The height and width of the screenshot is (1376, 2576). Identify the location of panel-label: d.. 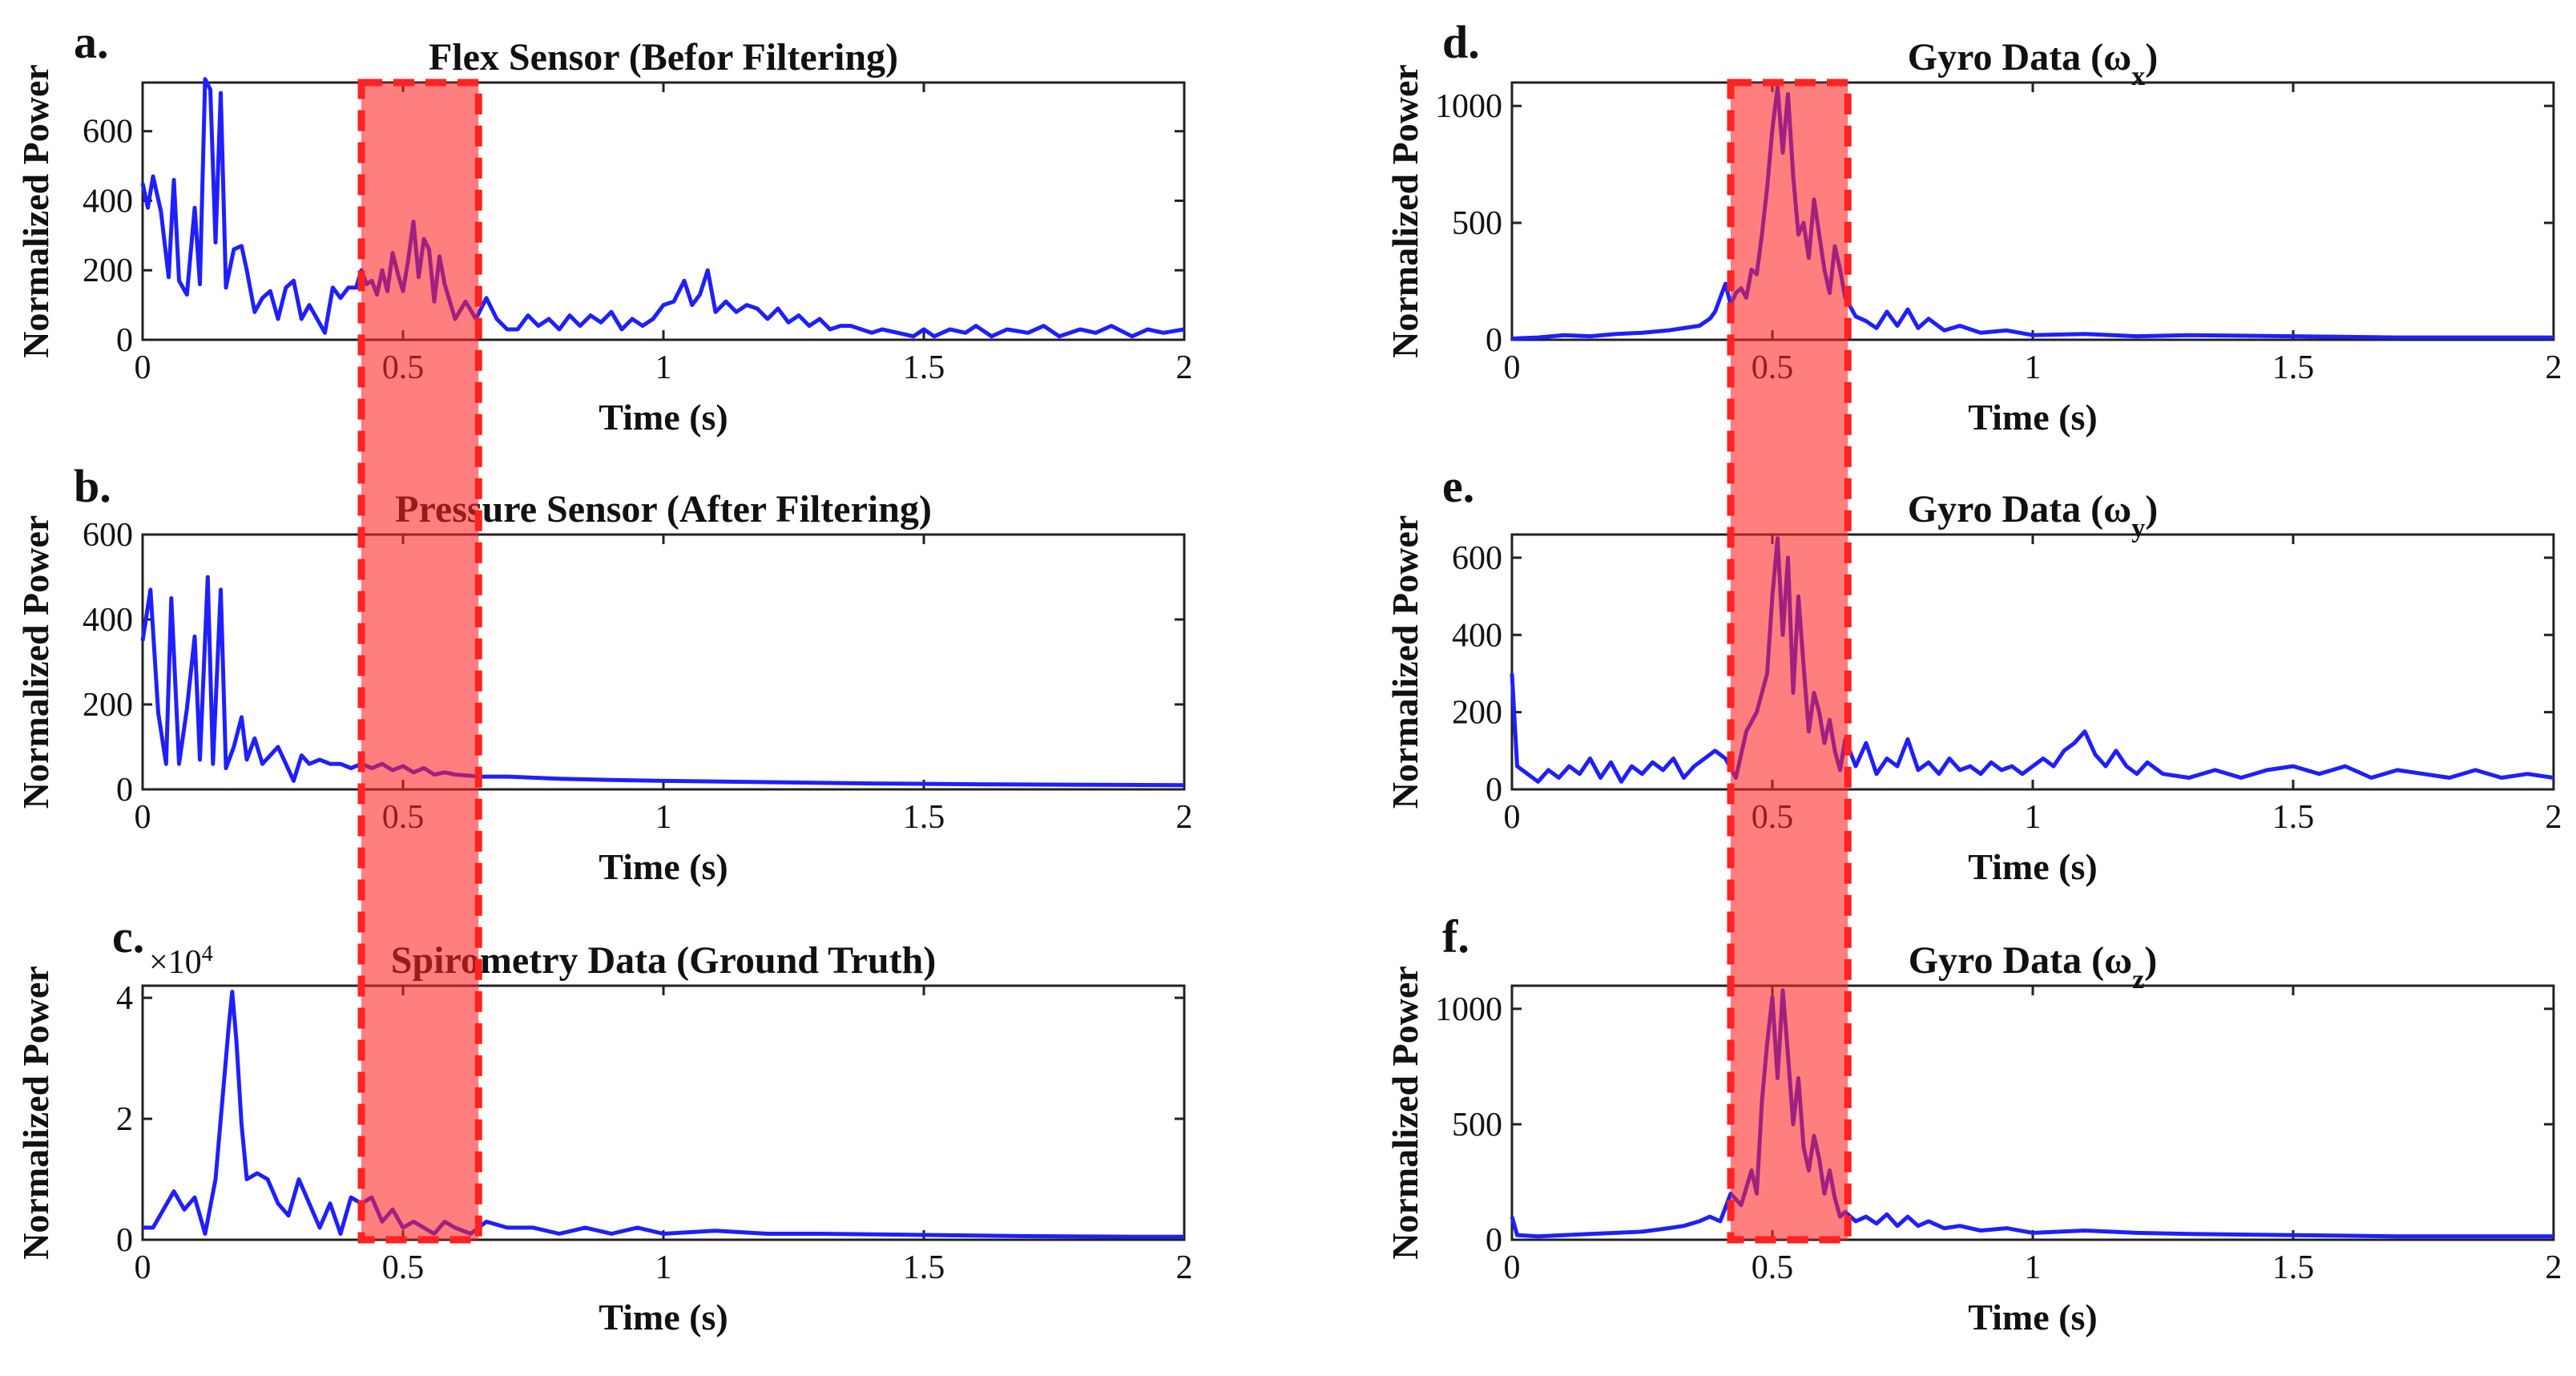
(1461, 42).